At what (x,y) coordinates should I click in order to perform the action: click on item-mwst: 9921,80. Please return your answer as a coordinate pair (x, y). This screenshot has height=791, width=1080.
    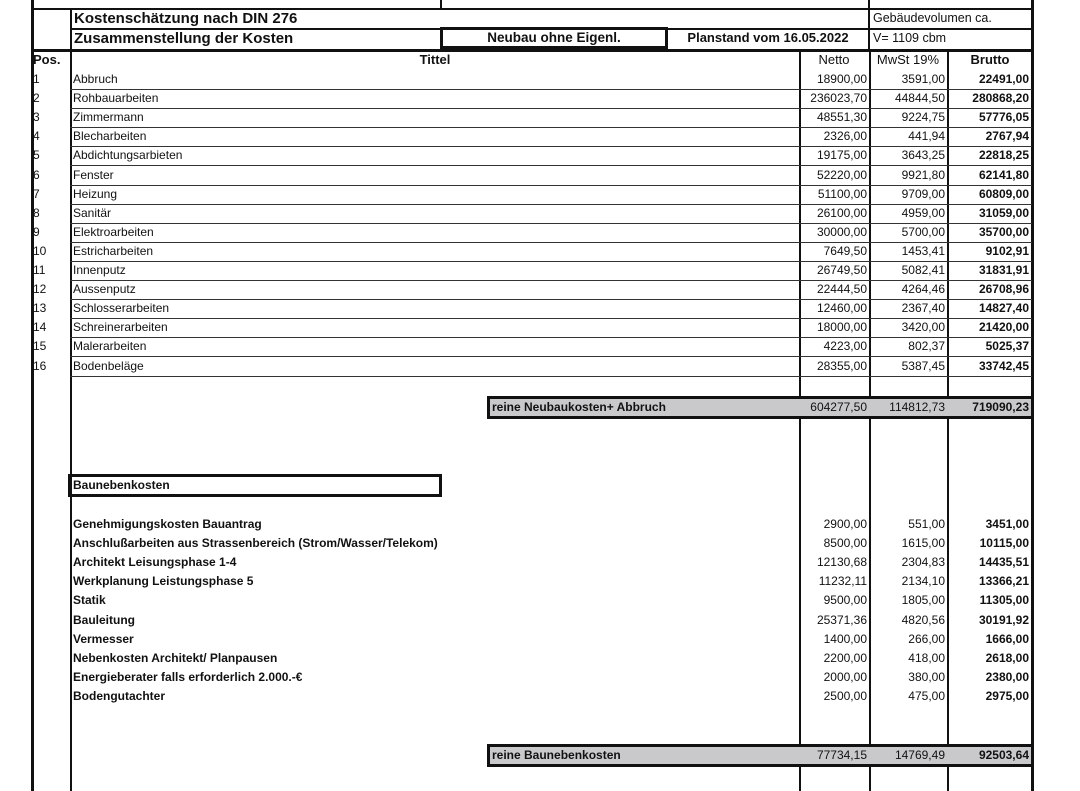
    Looking at the image, I should click on (923, 174).